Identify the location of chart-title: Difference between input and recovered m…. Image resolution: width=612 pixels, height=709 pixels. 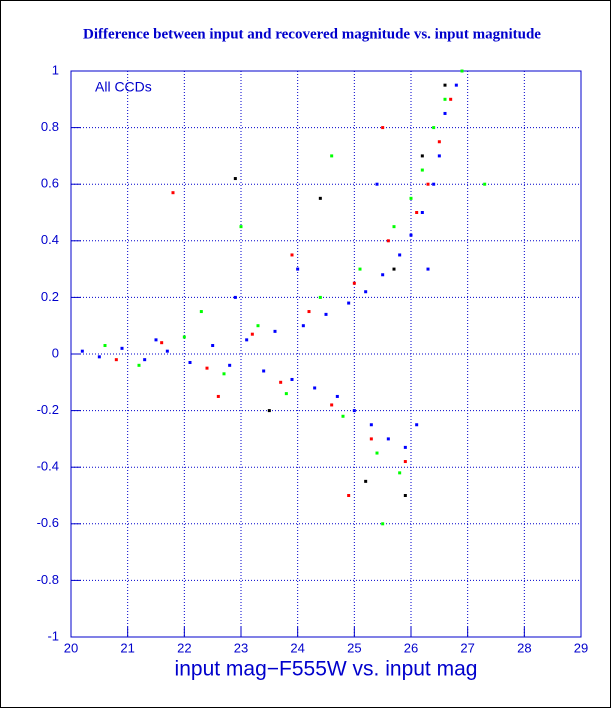
(312, 34).